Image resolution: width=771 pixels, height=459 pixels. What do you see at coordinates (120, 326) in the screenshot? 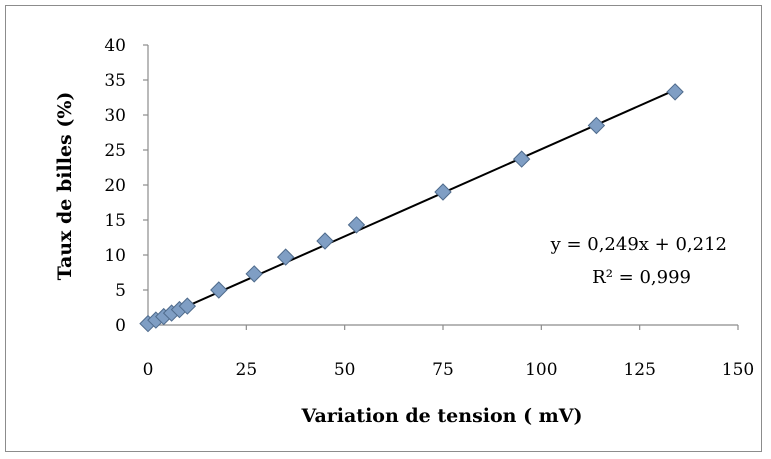
I see `y-tick-label: 0` at bounding box center [120, 326].